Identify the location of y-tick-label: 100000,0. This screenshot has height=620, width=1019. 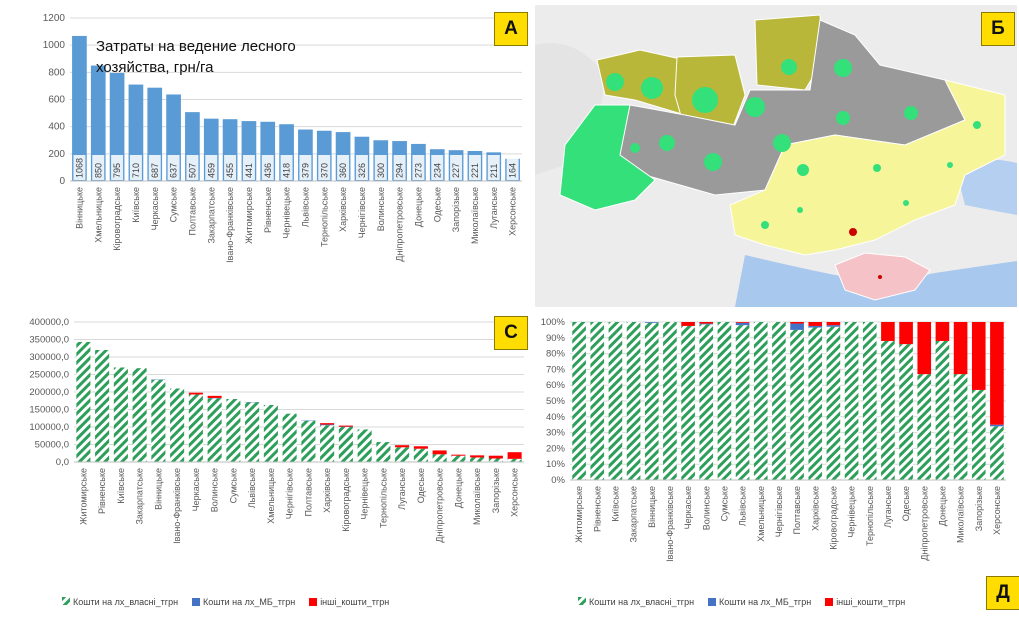
(49, 427).